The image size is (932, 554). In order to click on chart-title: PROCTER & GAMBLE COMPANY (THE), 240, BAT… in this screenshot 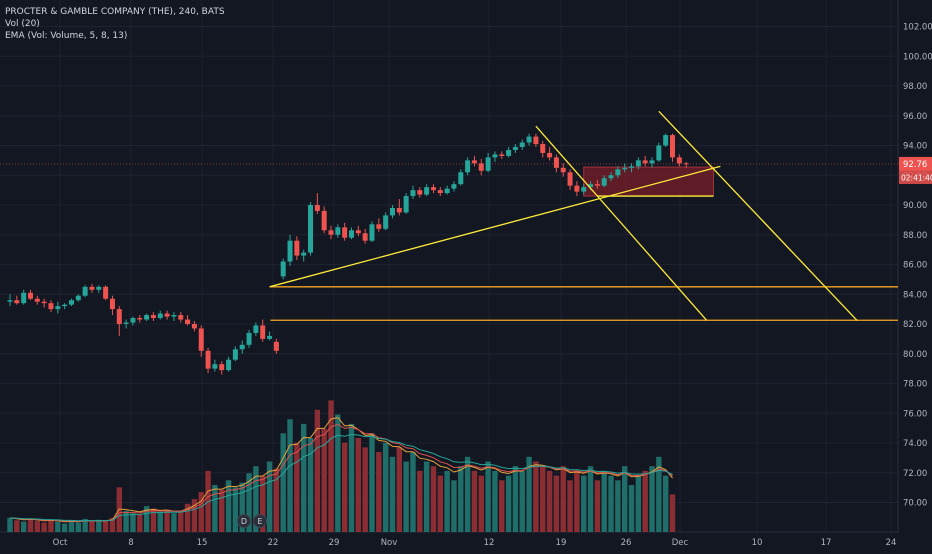, I will do `click(115, 12)`.